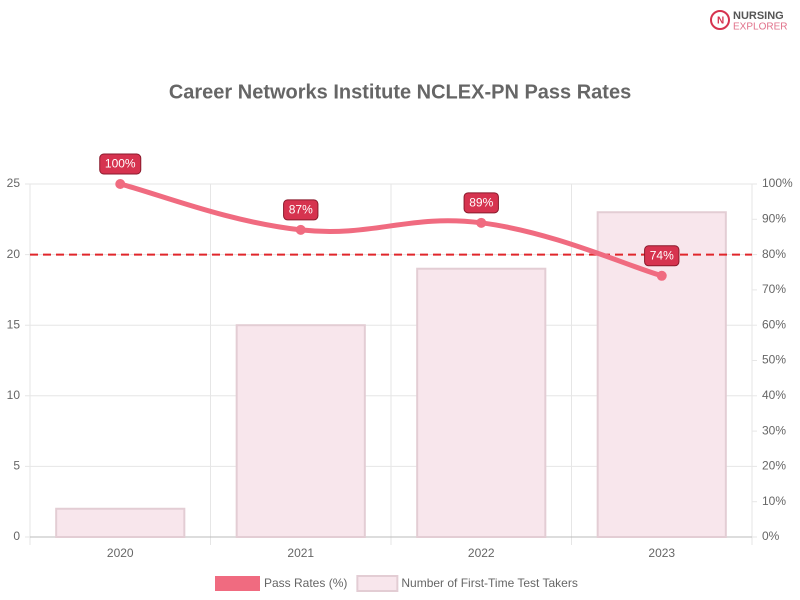  I want to click on y-tick-label: 15, so click(14, 324).